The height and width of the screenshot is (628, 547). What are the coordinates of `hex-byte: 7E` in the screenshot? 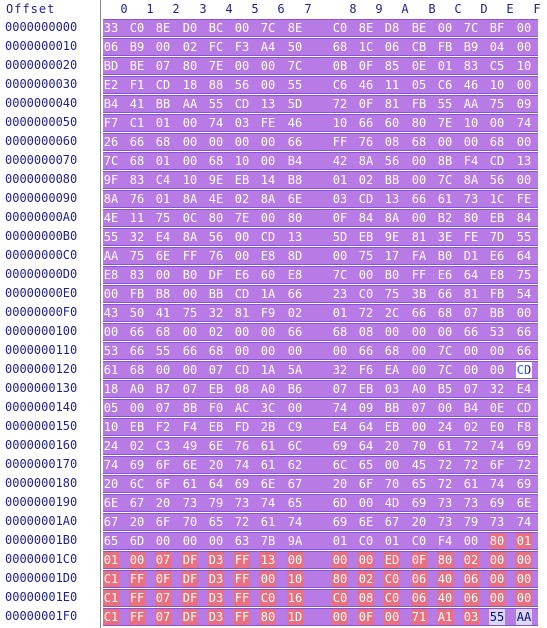 It's located at (216, 66).